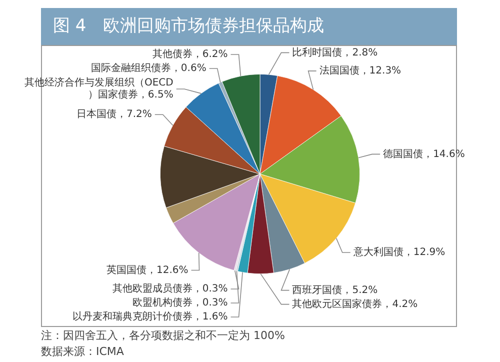 The width and height of the screenshot is (500, 362). Describe the element at coordinates (170, 288) in the screenshot. I see `slice-label: 其他欧盟成员债券，0.3%` at that location.